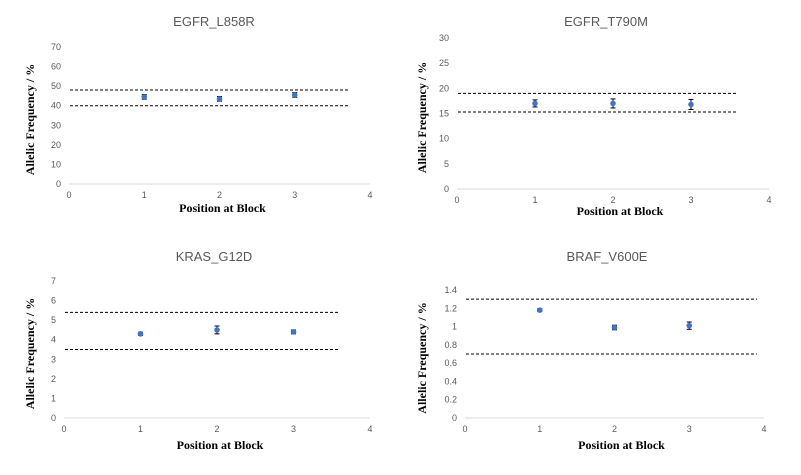  What do you see at coordinates (450, 400) in the screenshot?
I see `y-tick-label: 0.2` at bounding box center [450, 400].